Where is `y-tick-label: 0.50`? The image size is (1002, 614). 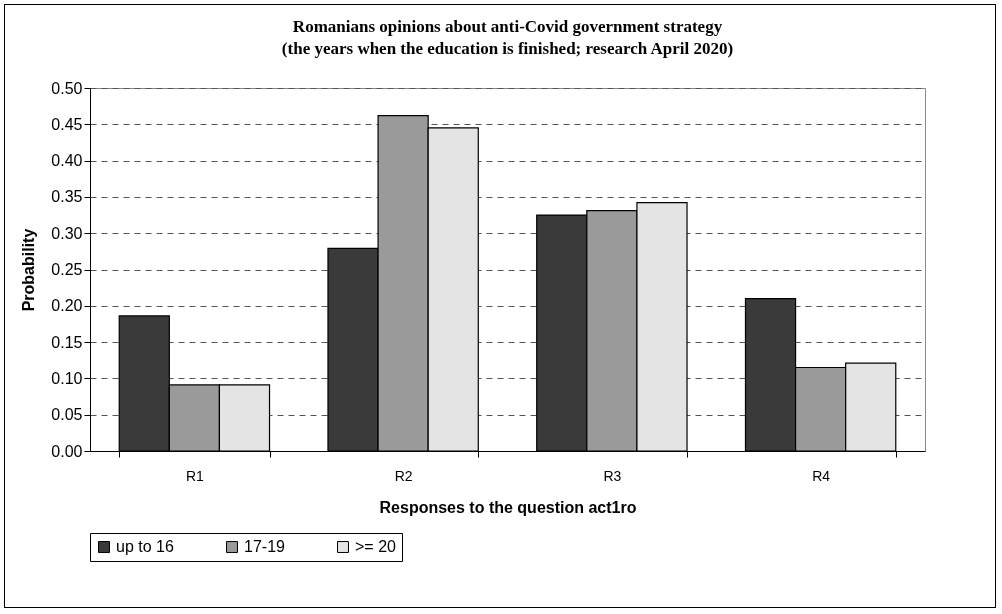
y-tick-label: 0.50 is located at coordinates (67, 88).